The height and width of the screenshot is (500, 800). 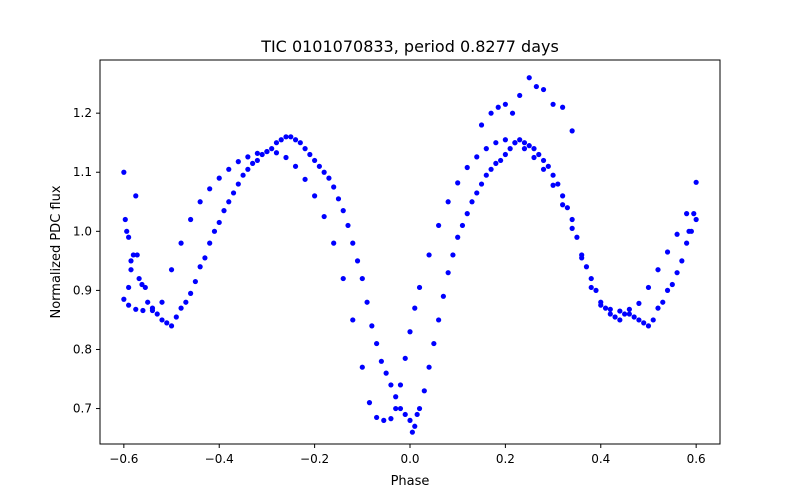 What do you see at coordinates (82, 113) in the screenshot?
I see `y-tick-label: 1.2` at bounding box center [82, 113].